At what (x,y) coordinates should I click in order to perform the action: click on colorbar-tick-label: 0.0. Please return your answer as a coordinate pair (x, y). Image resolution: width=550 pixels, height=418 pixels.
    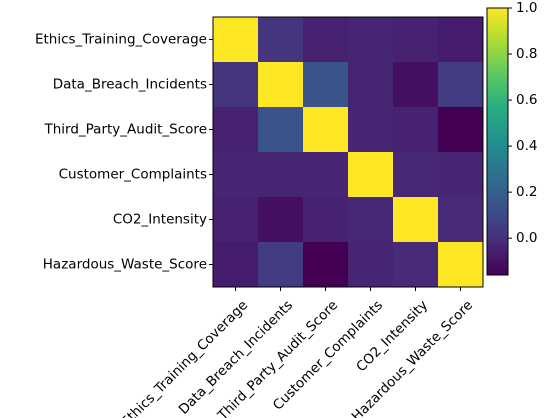
    Looking at the image, I should click on (526, 238).